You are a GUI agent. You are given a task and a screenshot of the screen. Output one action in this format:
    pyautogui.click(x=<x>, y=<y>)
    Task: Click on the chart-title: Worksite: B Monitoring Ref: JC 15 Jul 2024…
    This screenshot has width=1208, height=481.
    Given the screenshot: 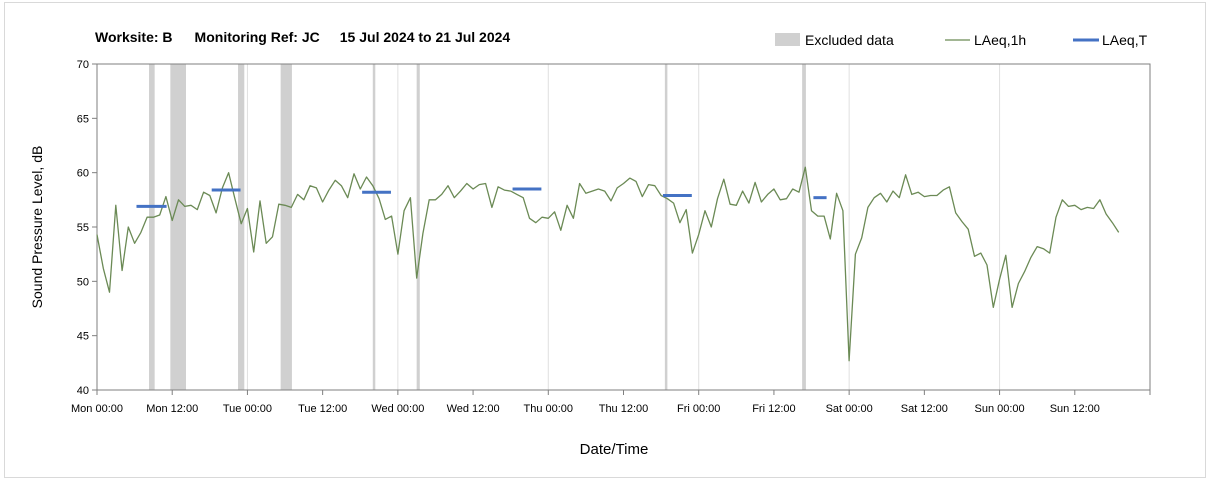 What is the action you would take?
    pyautogui.click(x=302, y=37)
    